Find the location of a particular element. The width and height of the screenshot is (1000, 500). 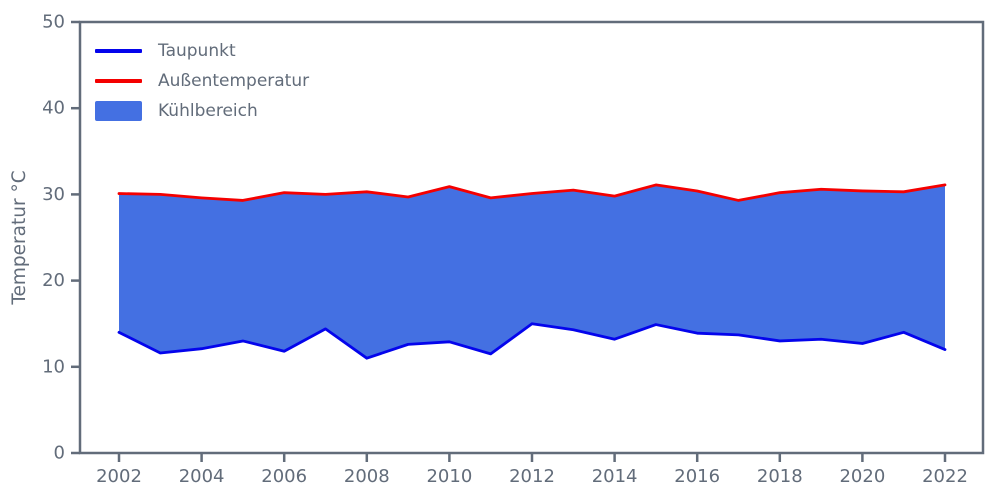

x-tick-label: 2010 is located at coordinates (449, 476).